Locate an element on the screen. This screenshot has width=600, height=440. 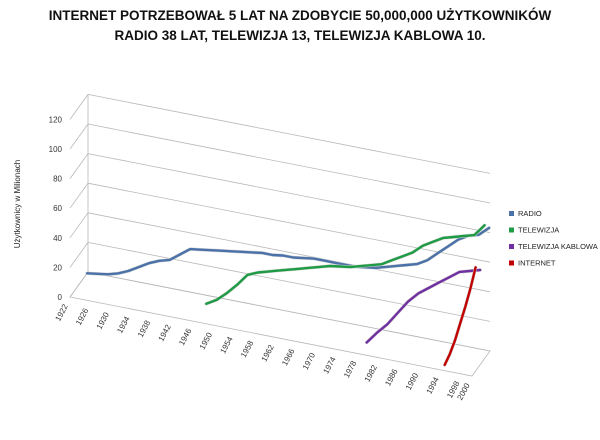
series-line-telewizja is located at coordinates (345, 264).